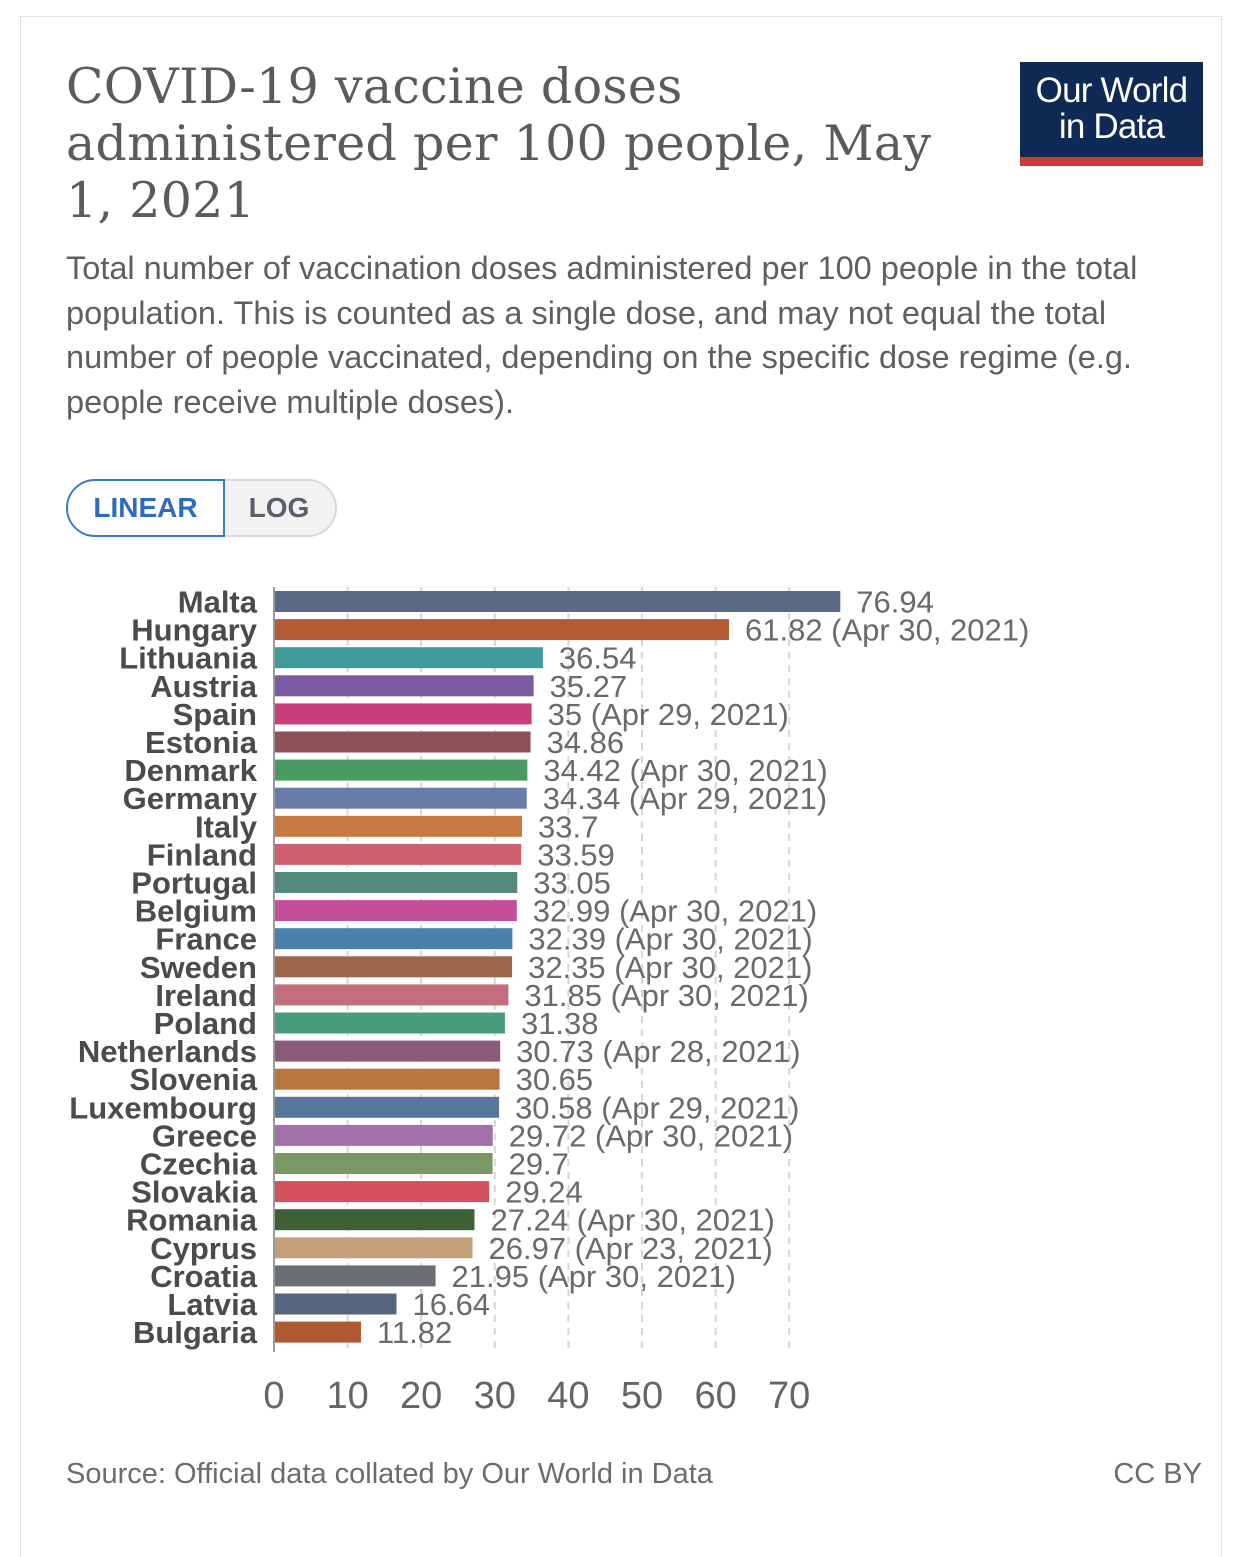 Image resolution: width=1242 pixels, height=1557 pixels. I want to click on bar-lithuania, so click(409, 658).